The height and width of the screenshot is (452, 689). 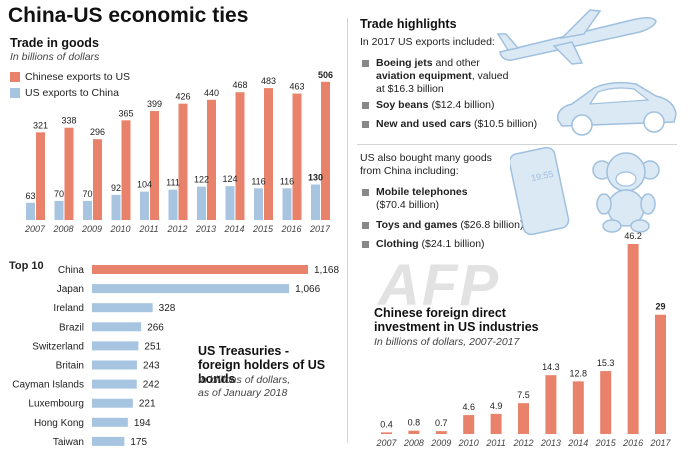 I want to click on data-label-us: 130, so click(x=315, y=178).